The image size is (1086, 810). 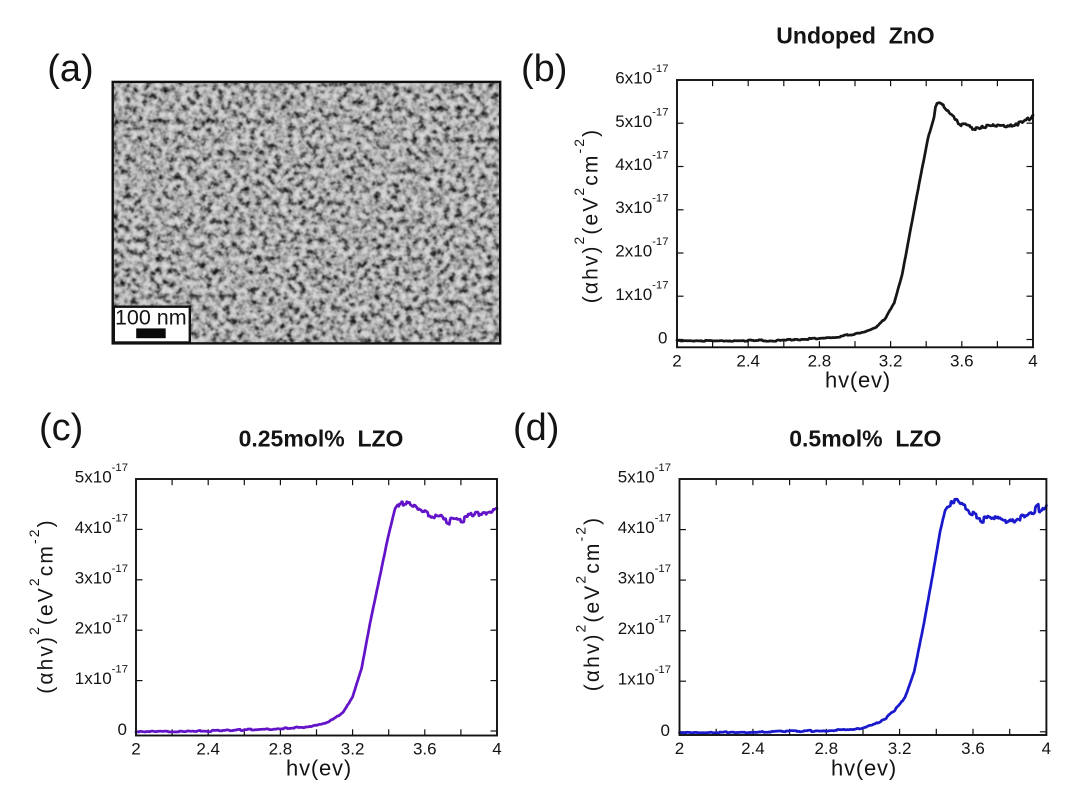 I want to click on svg-text: (b), so click(x=544, y=69).